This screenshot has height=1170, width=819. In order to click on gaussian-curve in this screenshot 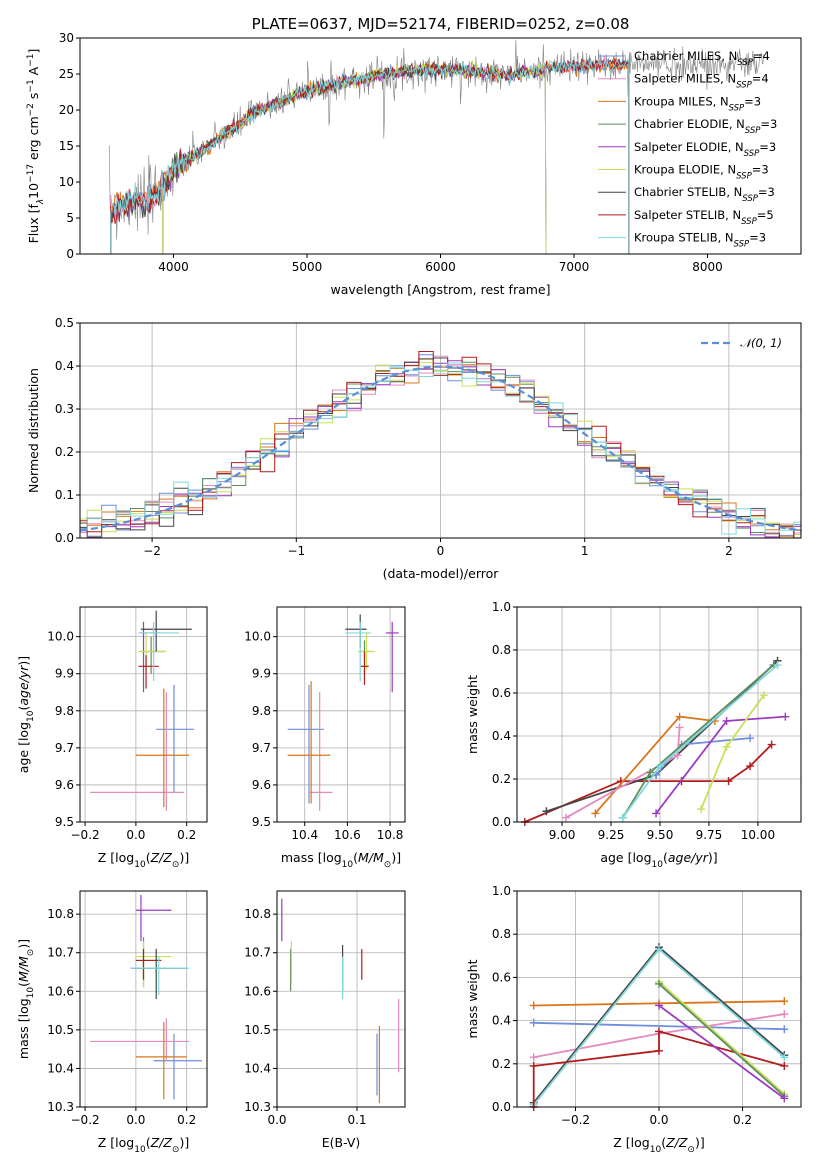, I will do `click(440, 448)`.